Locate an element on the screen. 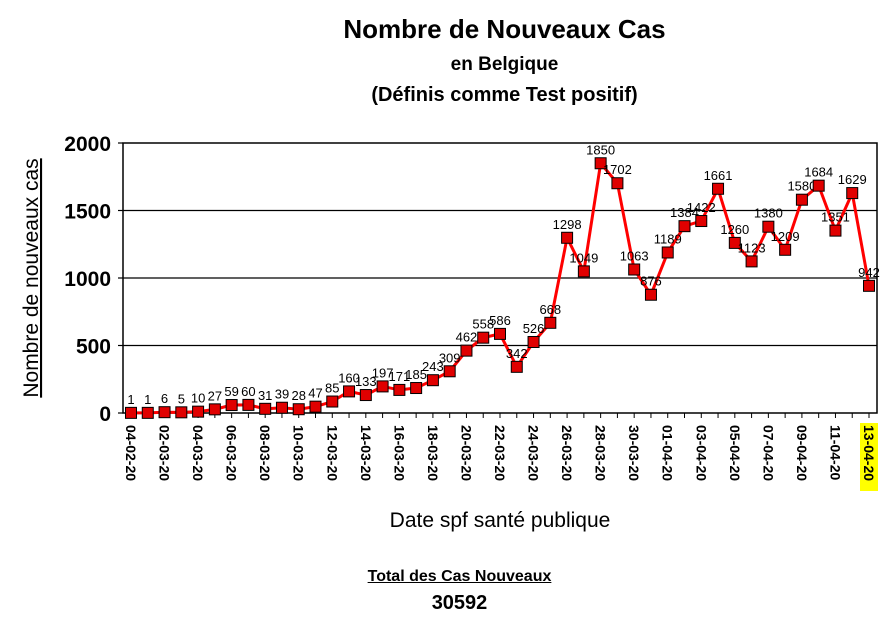 The image size is (889, 625). data-label: 1684 is located at coordinates (818, 172).